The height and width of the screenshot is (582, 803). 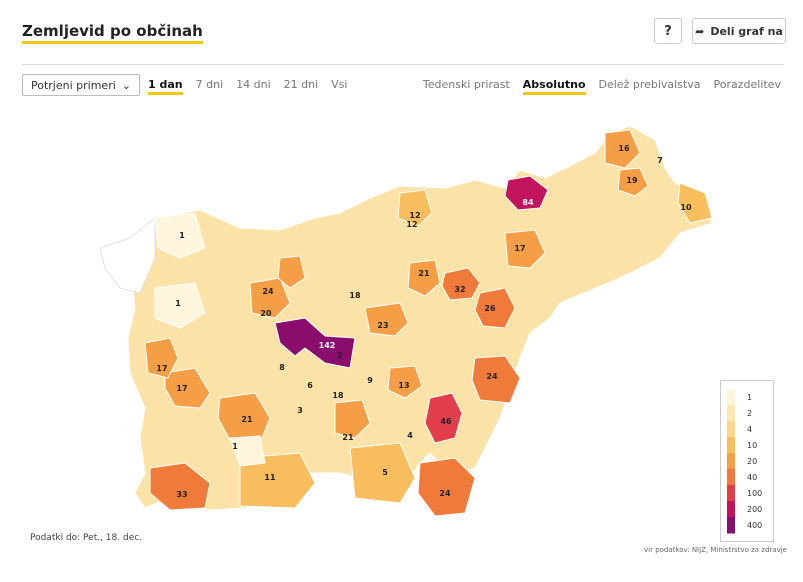 I want to click on map-label: 7, so click(x=660, y=160).